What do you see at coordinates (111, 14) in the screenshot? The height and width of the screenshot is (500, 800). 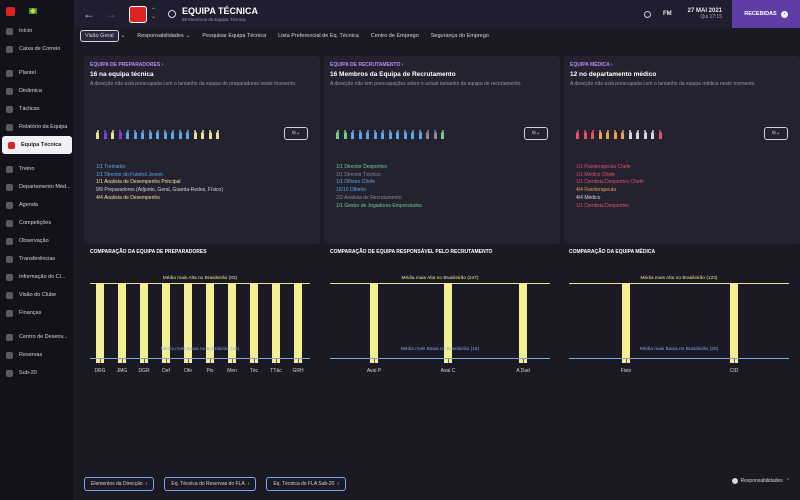 I see `forward-arrow-icon: →` at bounding box center [111, 14].